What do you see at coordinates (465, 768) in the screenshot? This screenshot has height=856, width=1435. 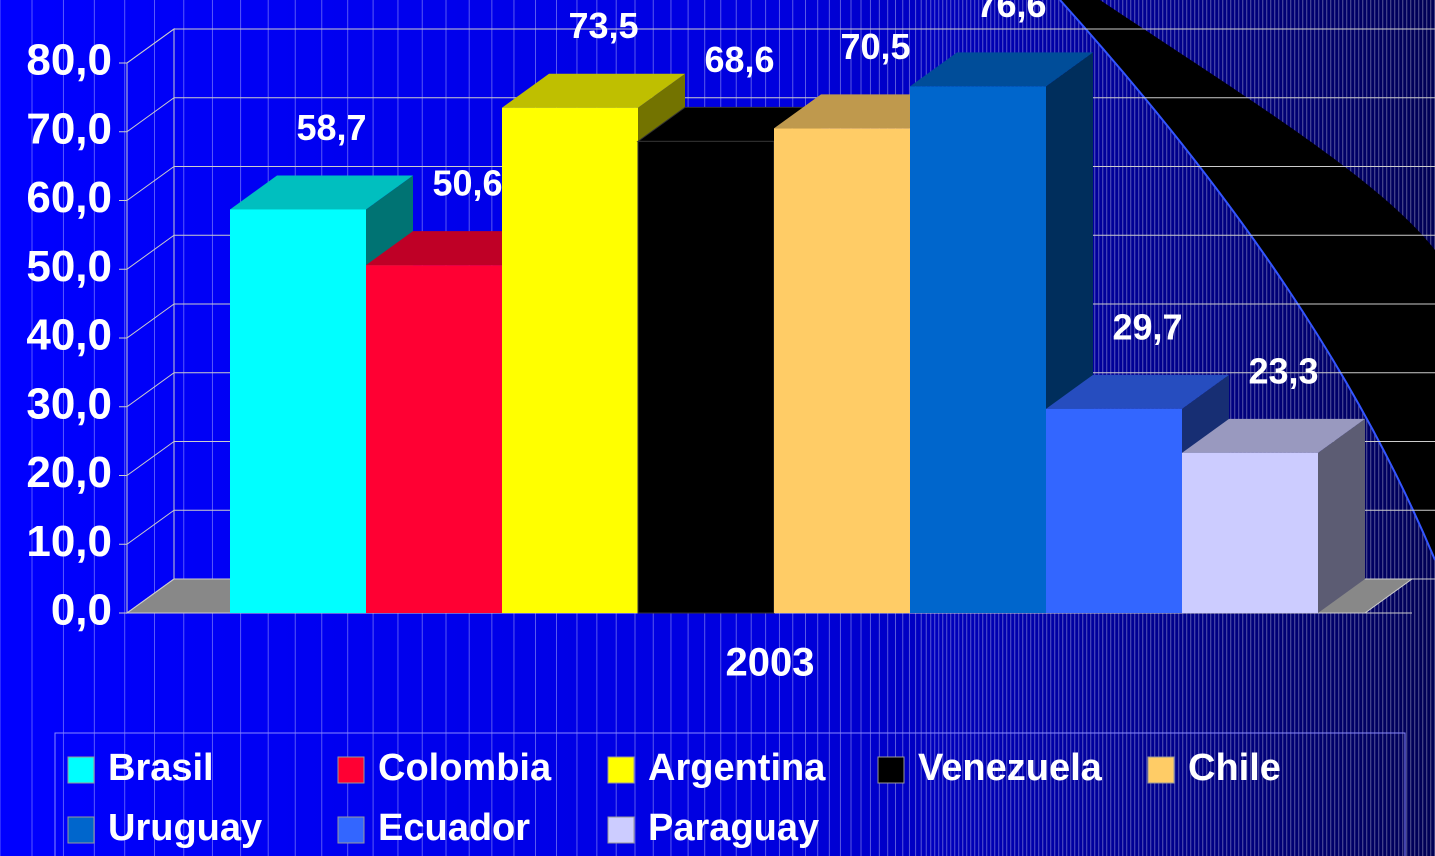 I see `legend-label: Colombia` at bounding box center [465, 768].